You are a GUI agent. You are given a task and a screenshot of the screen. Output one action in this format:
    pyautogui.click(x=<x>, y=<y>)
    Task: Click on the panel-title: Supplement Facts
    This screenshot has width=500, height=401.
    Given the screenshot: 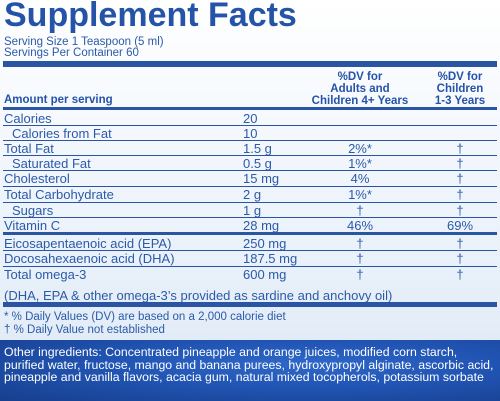 What is the action you would take?
    pyautogui.click(x=150, y=17)
    